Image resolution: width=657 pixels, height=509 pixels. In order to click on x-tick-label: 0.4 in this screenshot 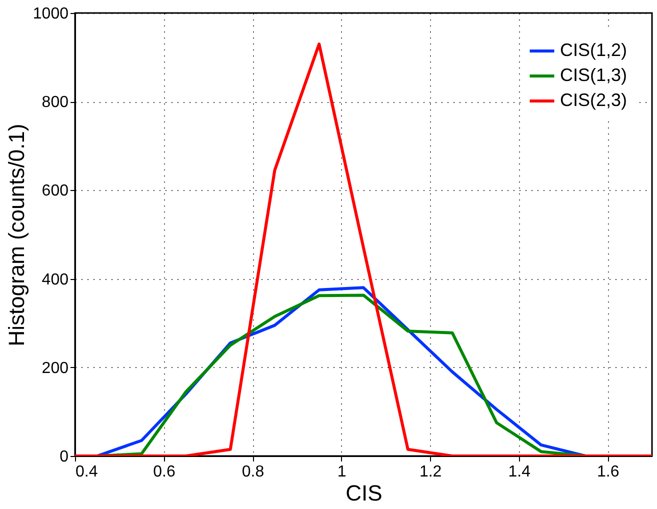, I will do `click(87, 472)`.